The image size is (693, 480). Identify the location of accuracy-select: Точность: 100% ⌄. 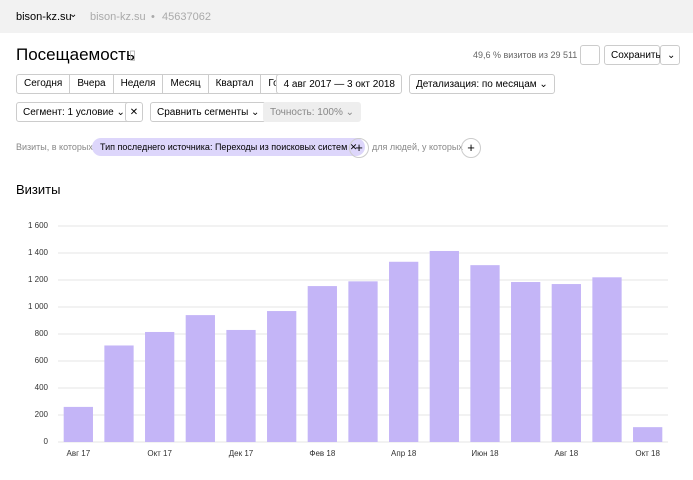
(312, 112).